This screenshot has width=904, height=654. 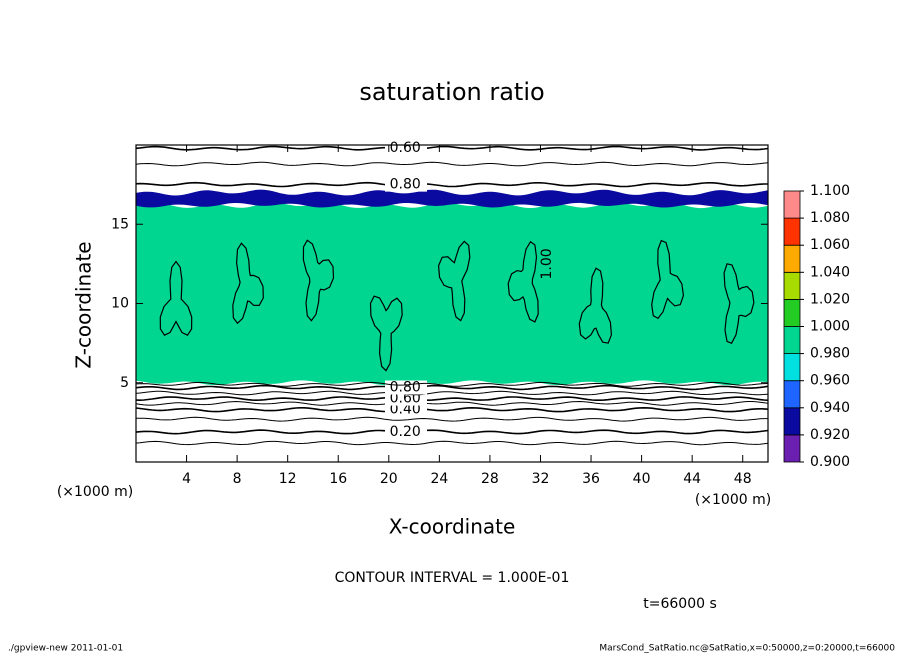 I want to click on chart-title: saturation ratio, so click(x=451, y=92).